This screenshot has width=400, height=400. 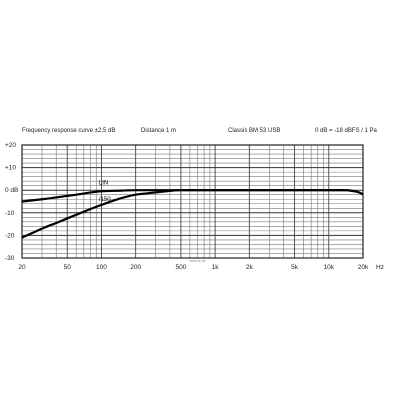 What do you see at coordinates (198, 261) in the screenshot?
I see `watermark: www.ts.de` at bounding box center [198, 261].